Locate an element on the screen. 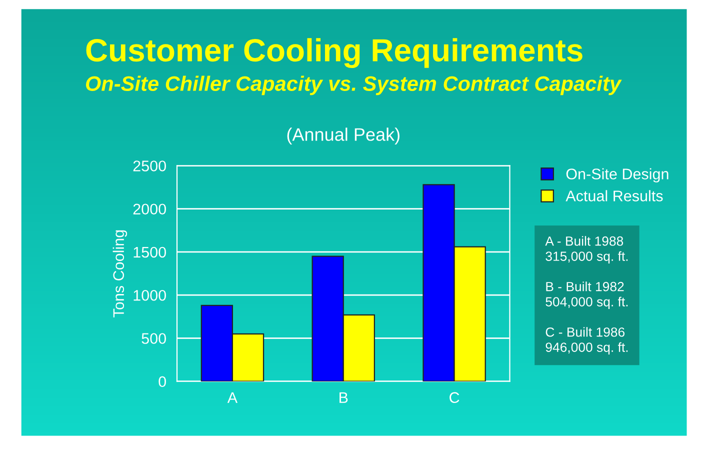  y-tick-label: 1000 is located at coordinates (150, 295).